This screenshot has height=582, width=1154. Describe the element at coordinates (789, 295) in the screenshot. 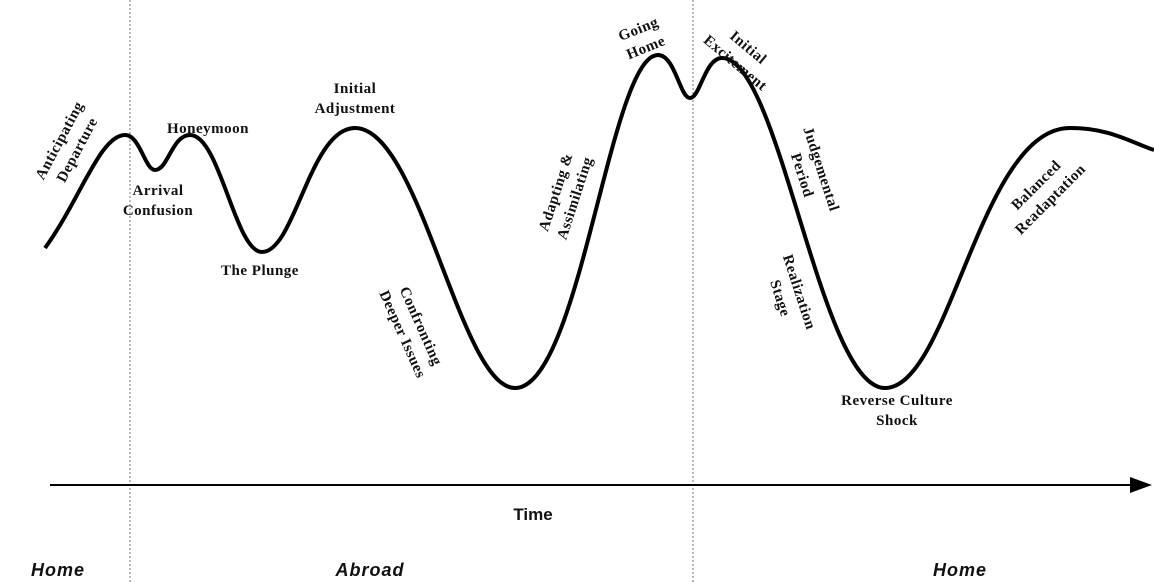

I see `stage-label: RealizationStage` at that location.